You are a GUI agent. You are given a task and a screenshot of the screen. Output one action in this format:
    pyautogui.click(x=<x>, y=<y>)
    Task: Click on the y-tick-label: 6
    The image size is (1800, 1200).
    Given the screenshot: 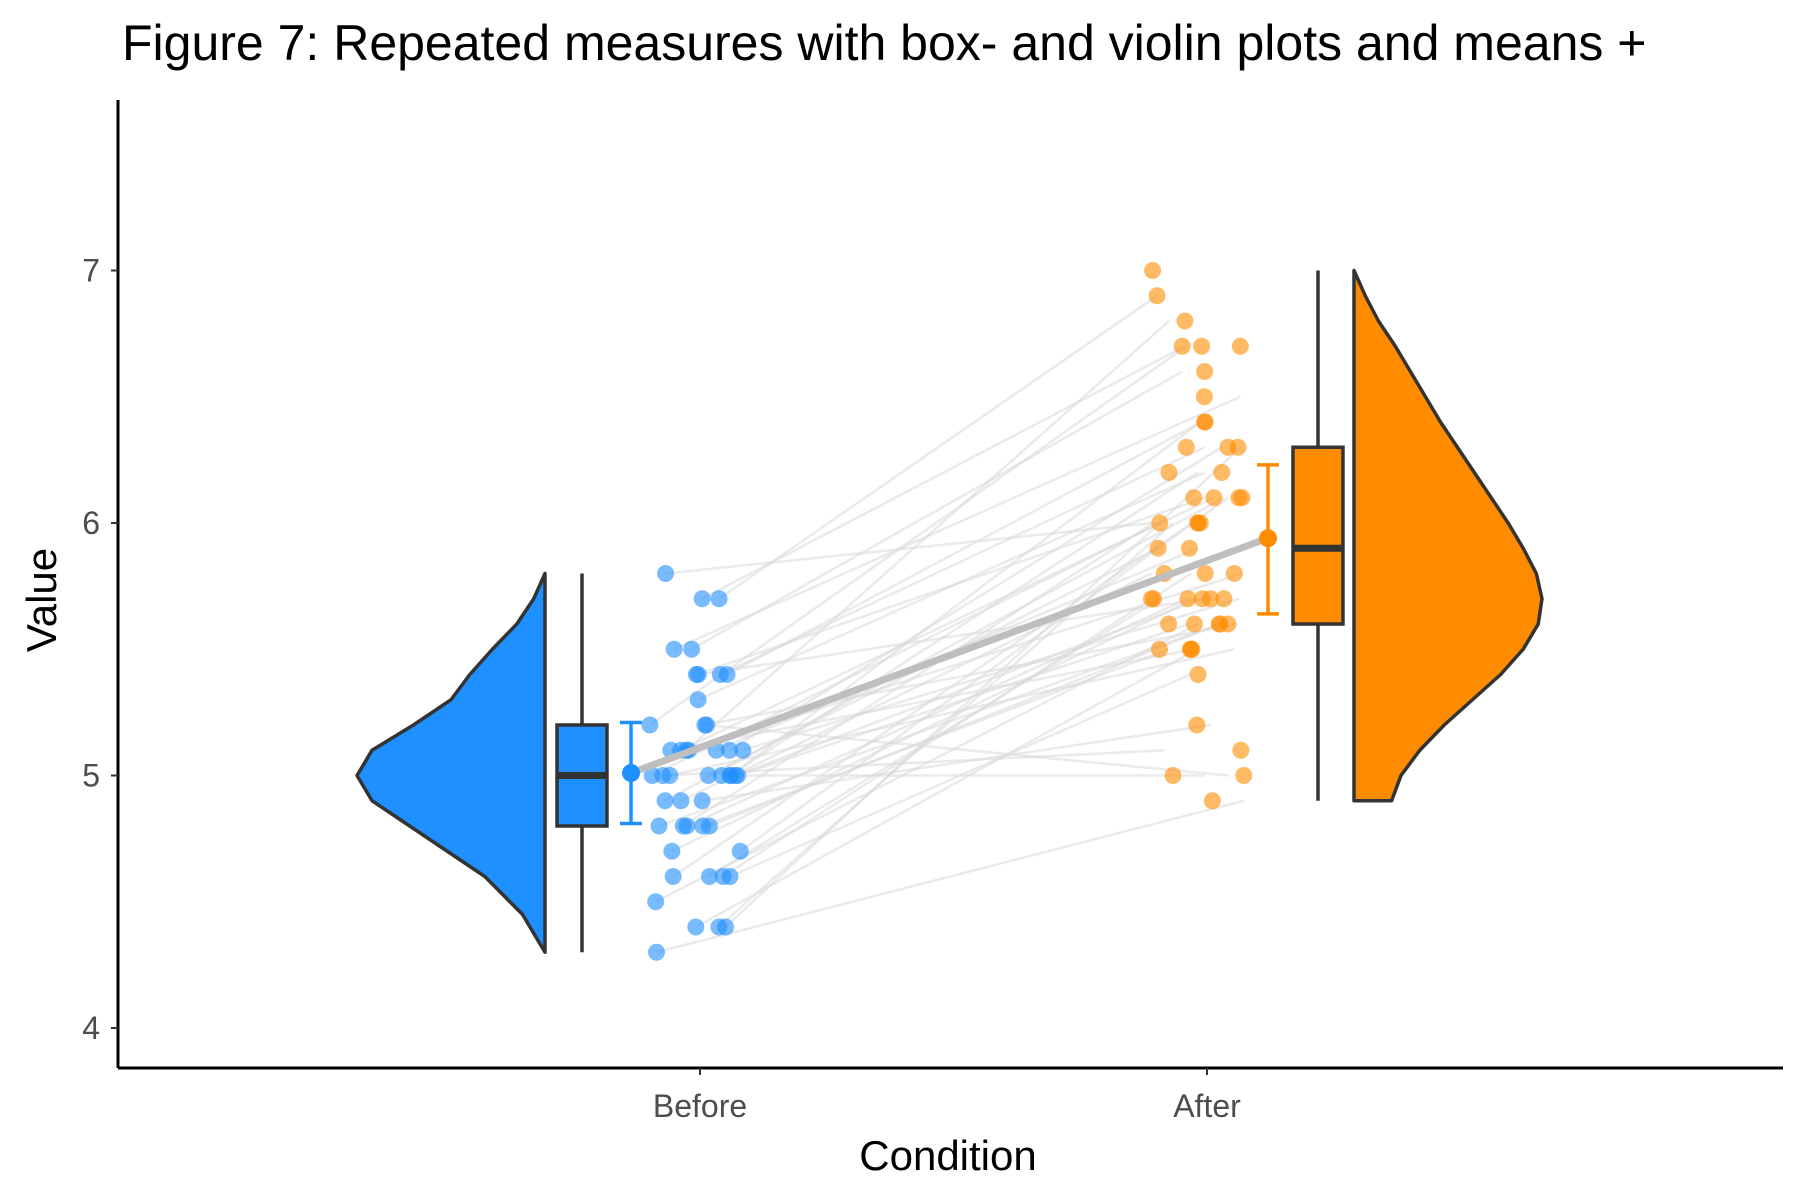 What is the action you would take?
    pyautogui.click(x=91, y=523)
    